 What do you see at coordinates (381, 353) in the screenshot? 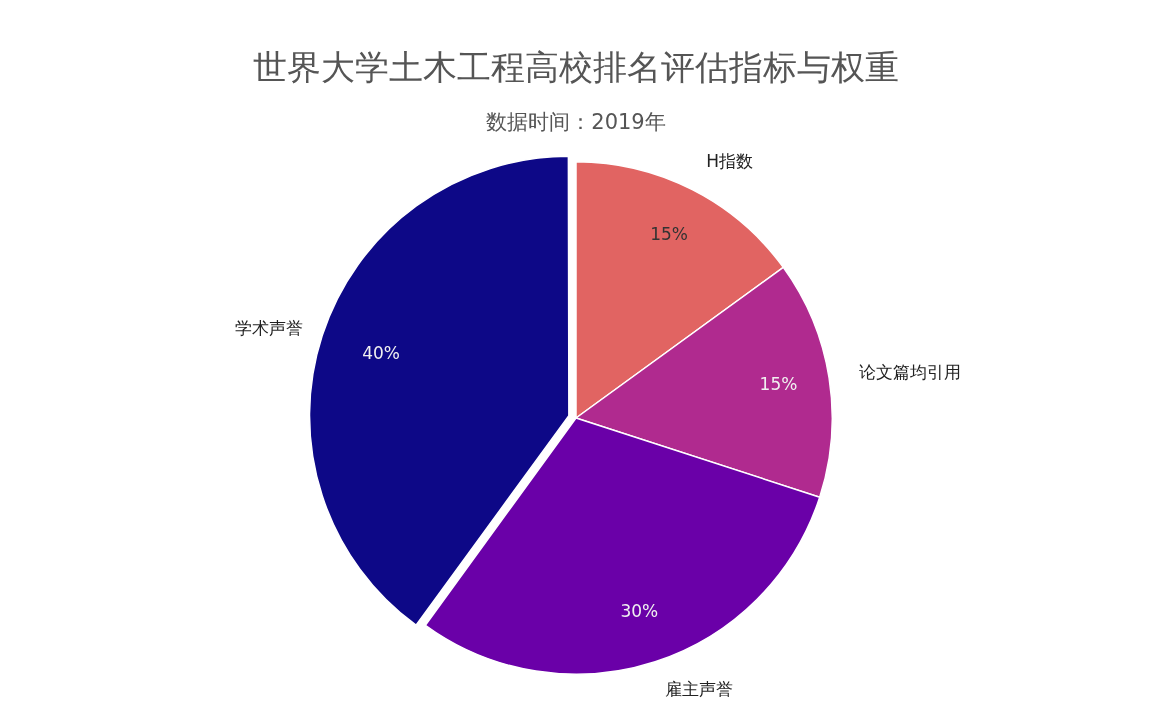
I see `data-label: 40%` at bounding box center [381, 353].